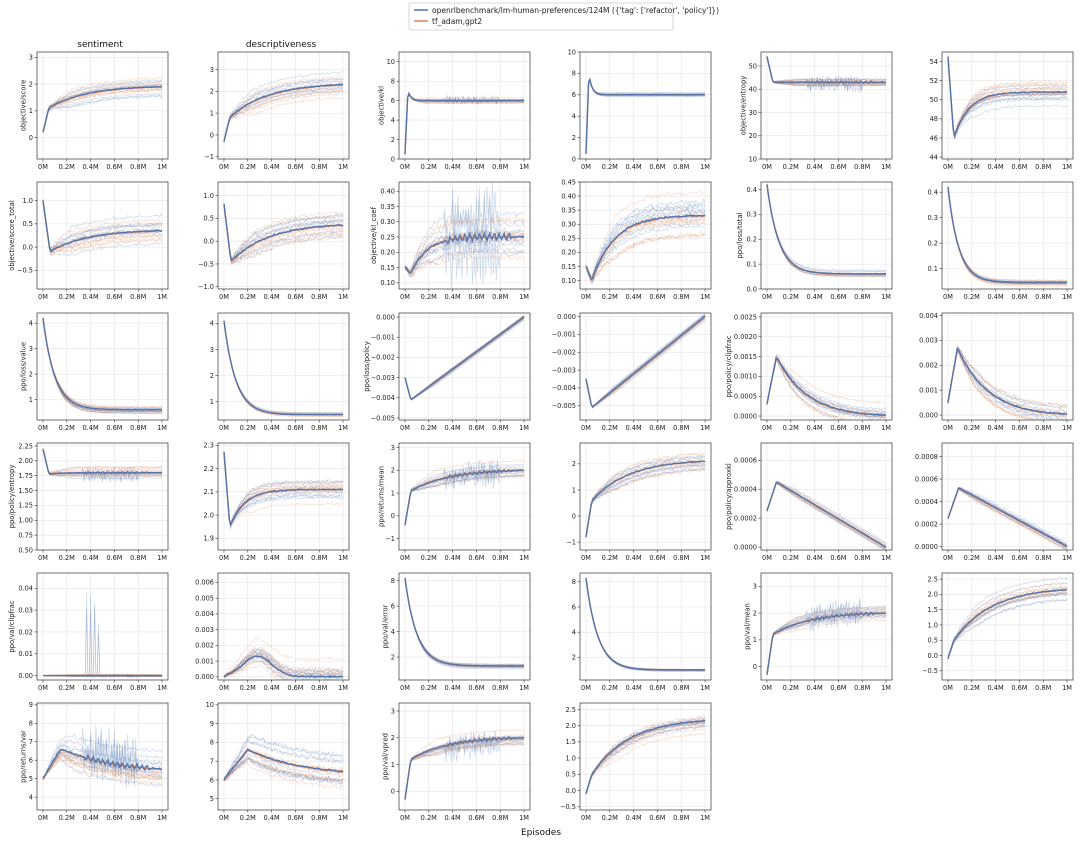  Describe the element at coordinates (212, 324) in the screenshot. I see `y-tick-label: 4` at that location.